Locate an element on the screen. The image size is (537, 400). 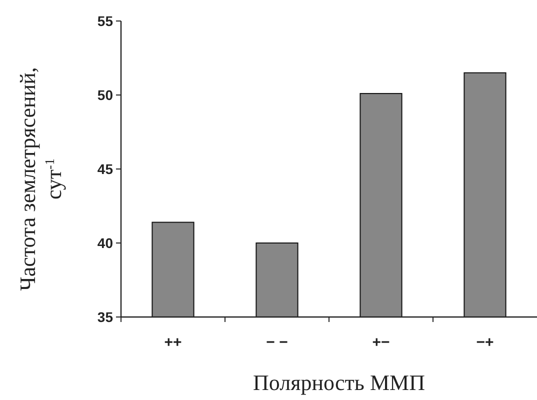
x-tick-label: +− is located at coordinates (381, 342).